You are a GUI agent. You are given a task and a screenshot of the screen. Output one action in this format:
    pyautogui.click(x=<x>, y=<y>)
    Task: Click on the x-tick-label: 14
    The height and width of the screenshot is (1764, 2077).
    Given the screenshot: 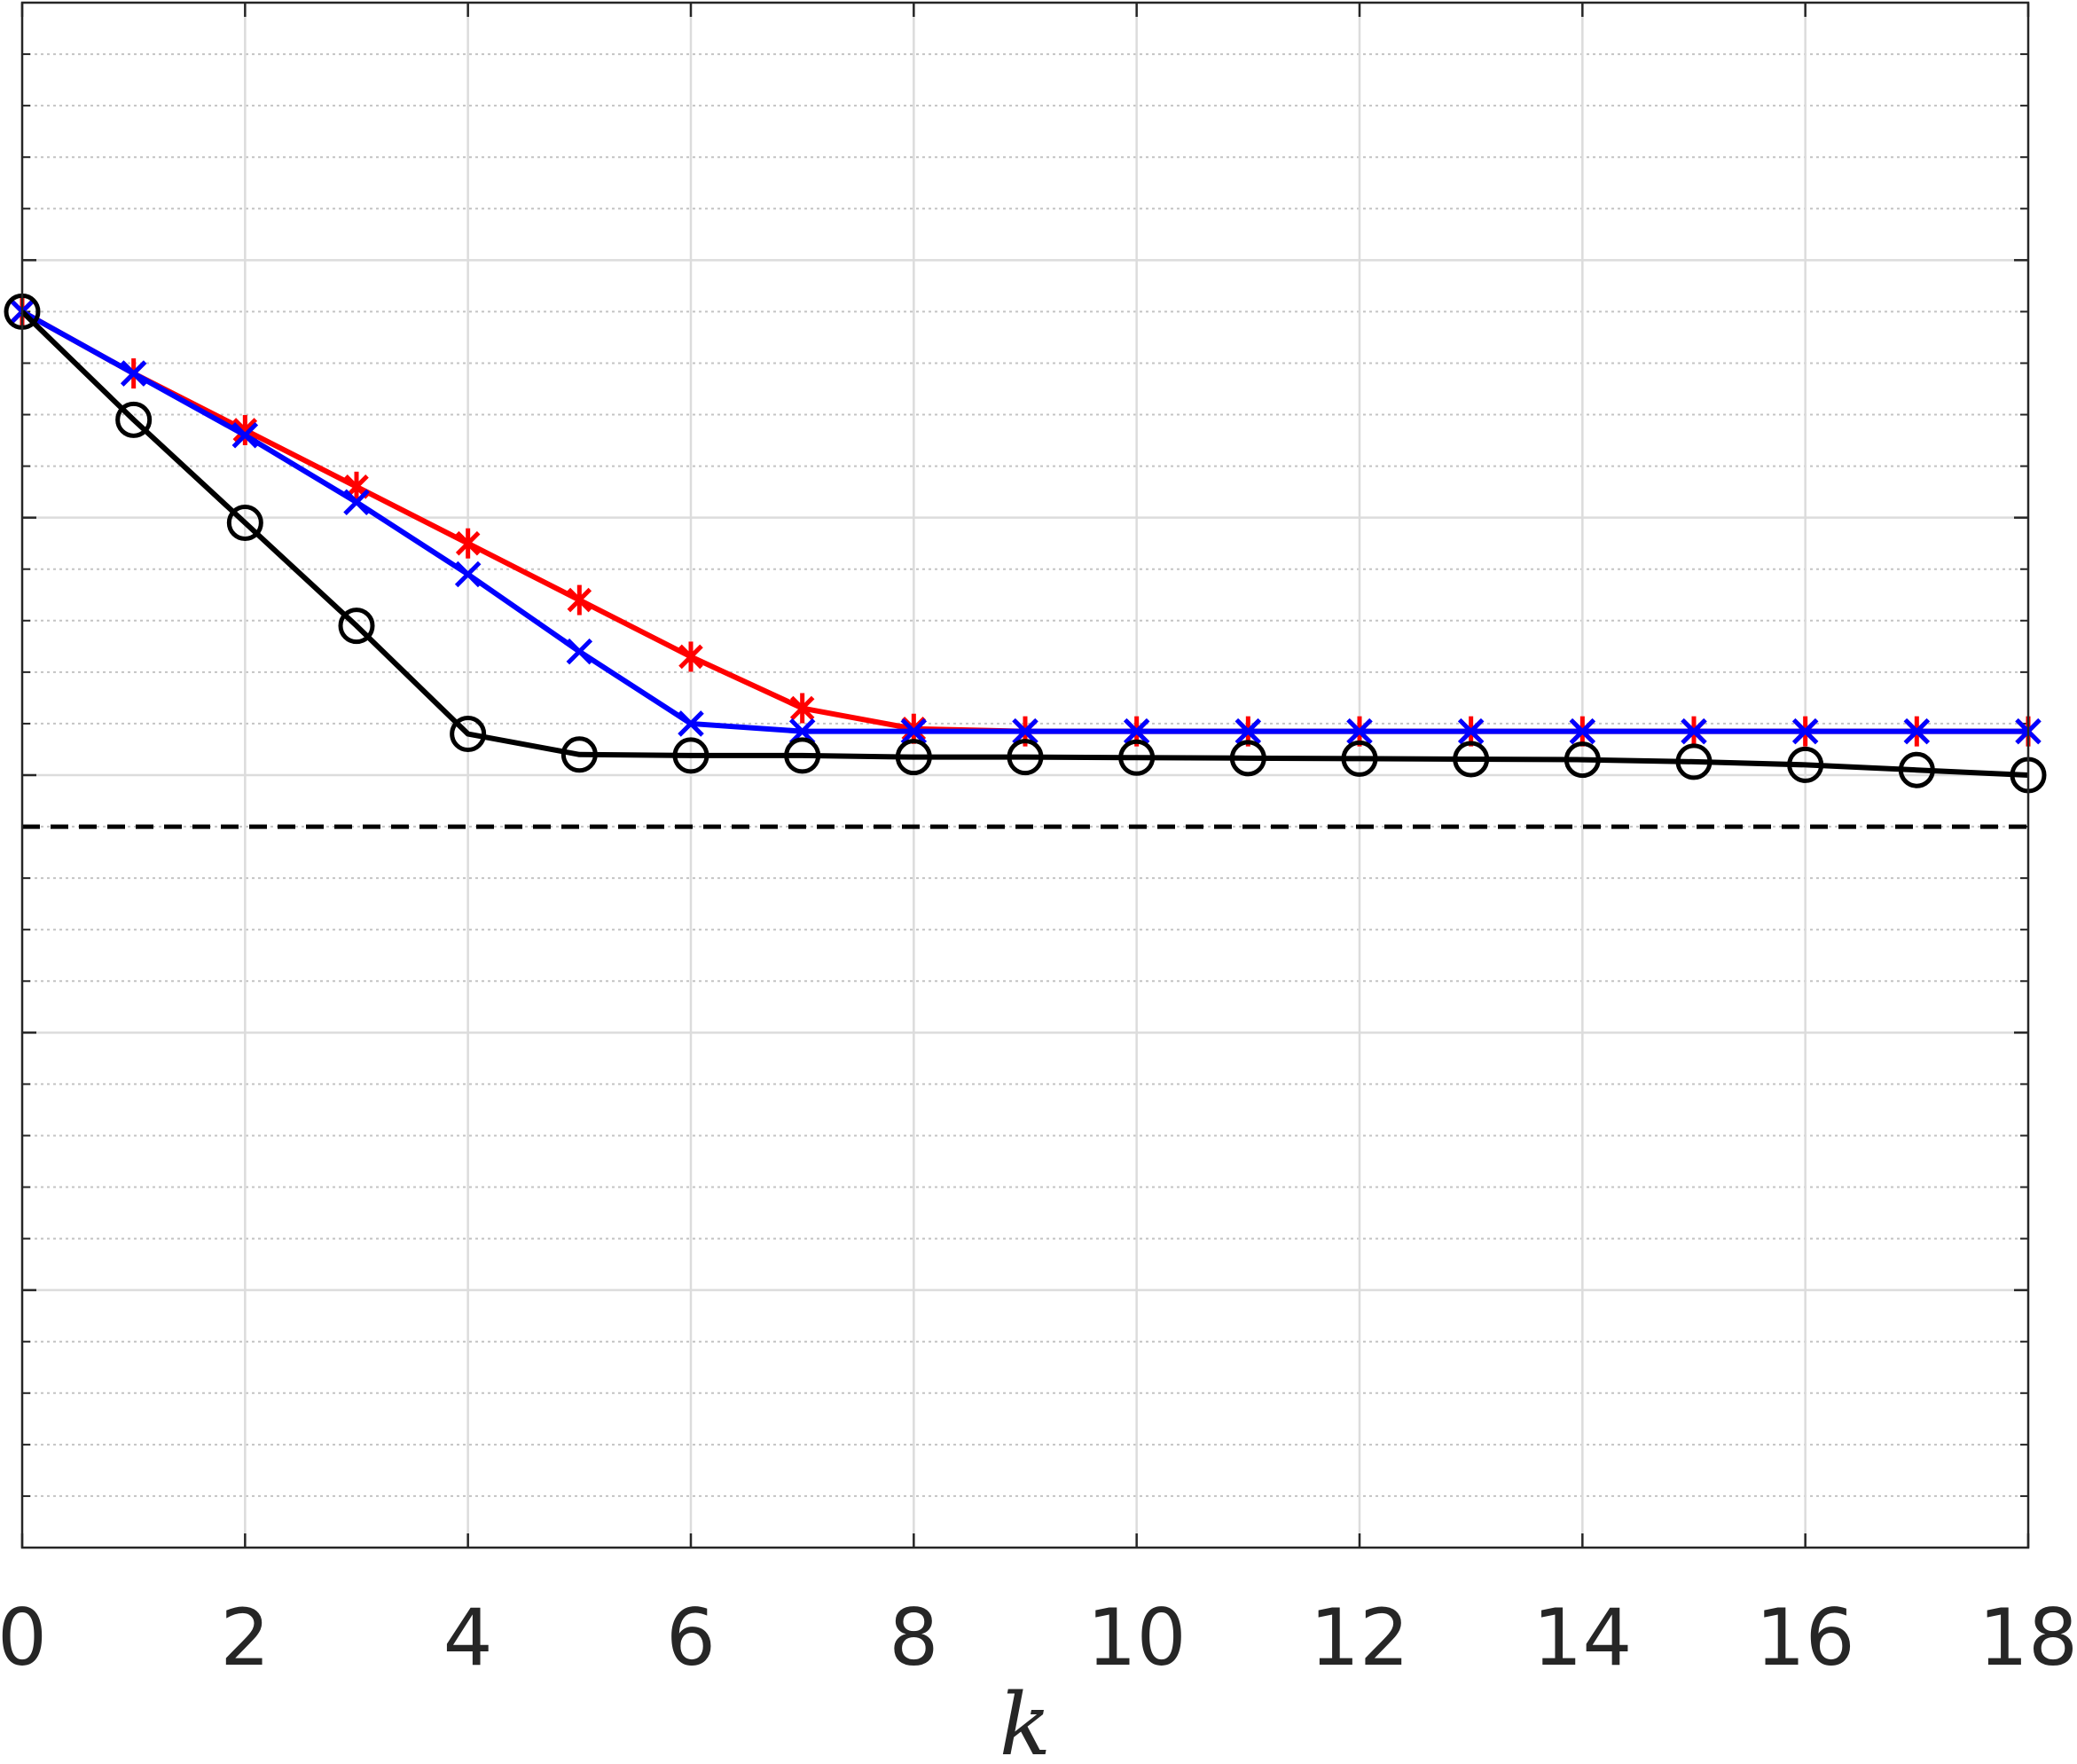 What is the action you would take?
    pyautogui.click(x=1582, y=1637)
    